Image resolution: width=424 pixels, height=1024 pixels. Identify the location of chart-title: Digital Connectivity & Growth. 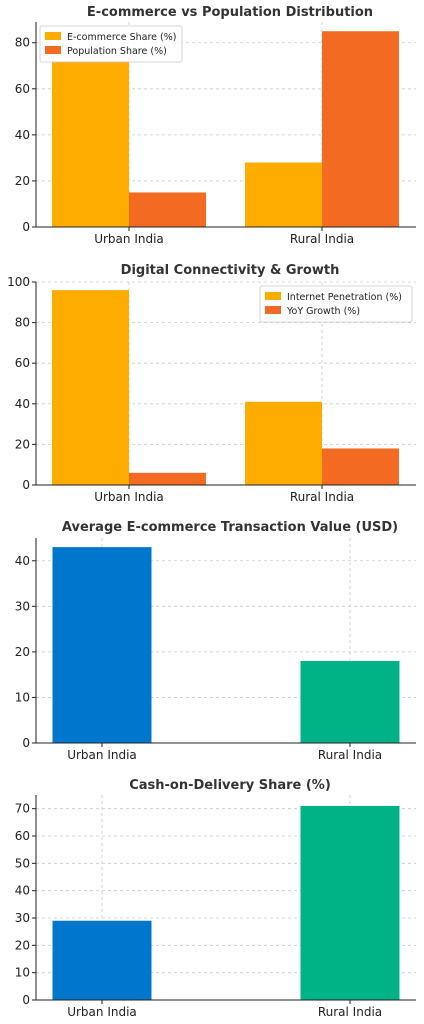
(230, 270).